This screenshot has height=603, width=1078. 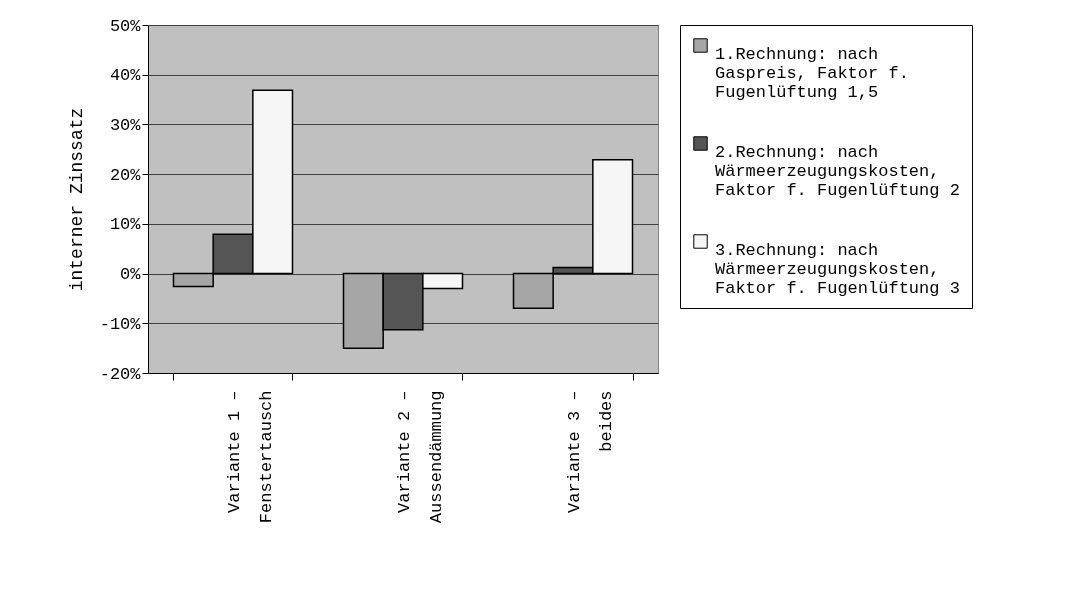 What do you see at coordinates (125, 26) in the screenshot?
I see `y-tick-label: 50%` at bounding box center [125, 26].